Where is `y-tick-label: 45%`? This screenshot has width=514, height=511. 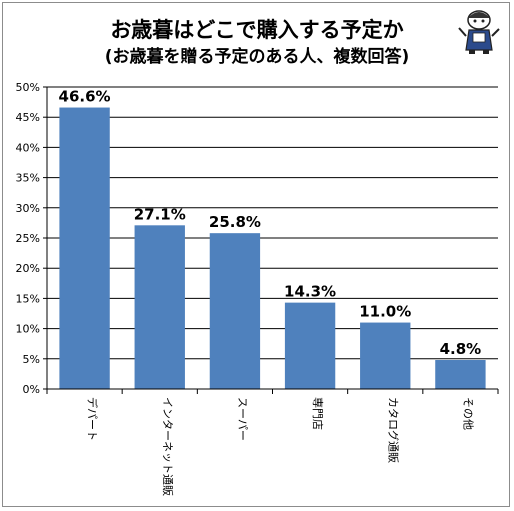
y-tick-label: 45% is located at coordinates (28, 117).